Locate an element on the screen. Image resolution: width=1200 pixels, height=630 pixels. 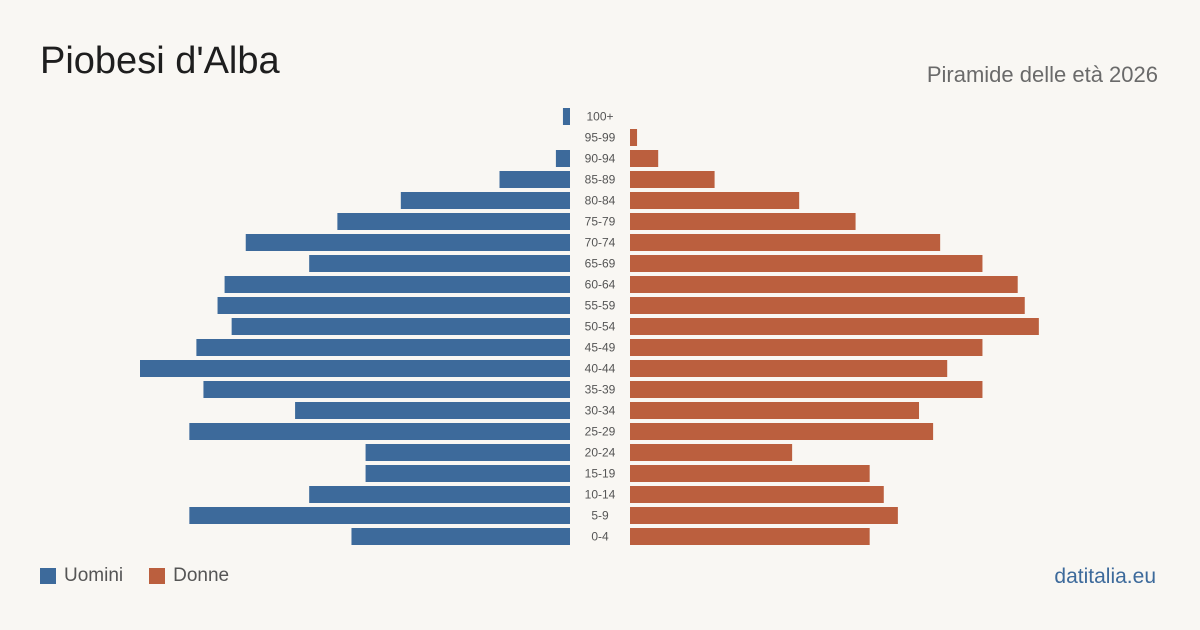
age-label-100plus: 100+ is located at coordinates (599, 117).